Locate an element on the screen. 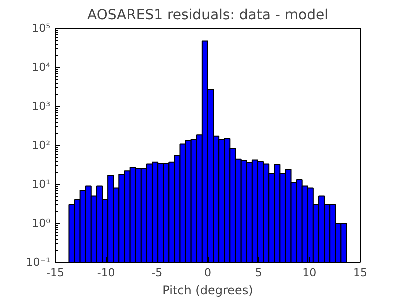 The image size is (400, 300). x-tick-label: -15 is located at coordinates (55, 273).